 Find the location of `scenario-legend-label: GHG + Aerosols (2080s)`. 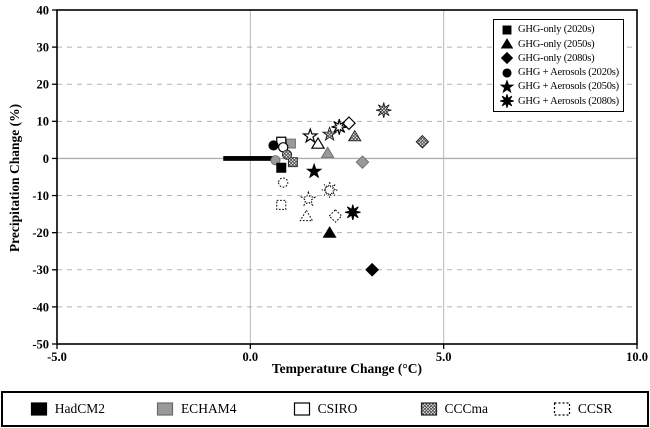

scenario-legend-label: GHG + Aerosols (2080s) is located at coordinates (568, 101).